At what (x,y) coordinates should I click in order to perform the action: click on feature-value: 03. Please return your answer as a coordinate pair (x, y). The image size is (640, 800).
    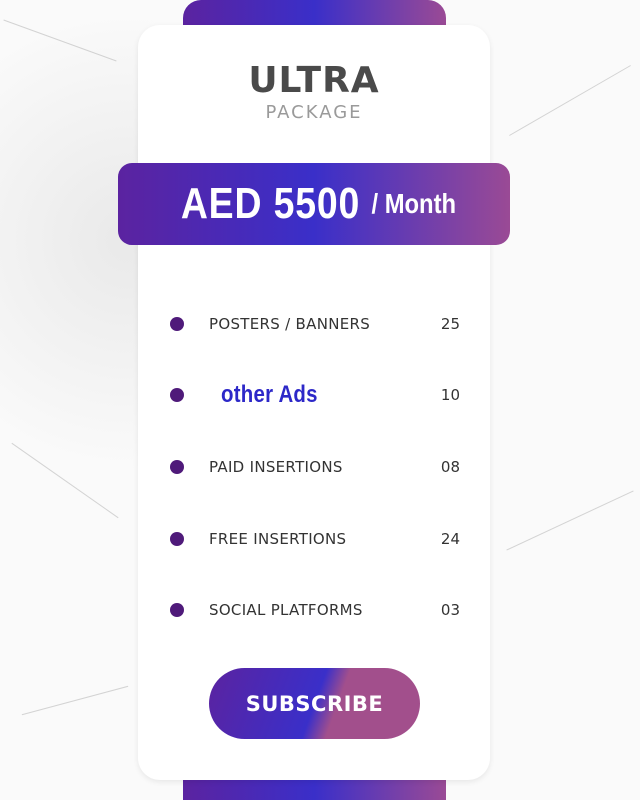
    Looking at the image, I should click on (450, 610).